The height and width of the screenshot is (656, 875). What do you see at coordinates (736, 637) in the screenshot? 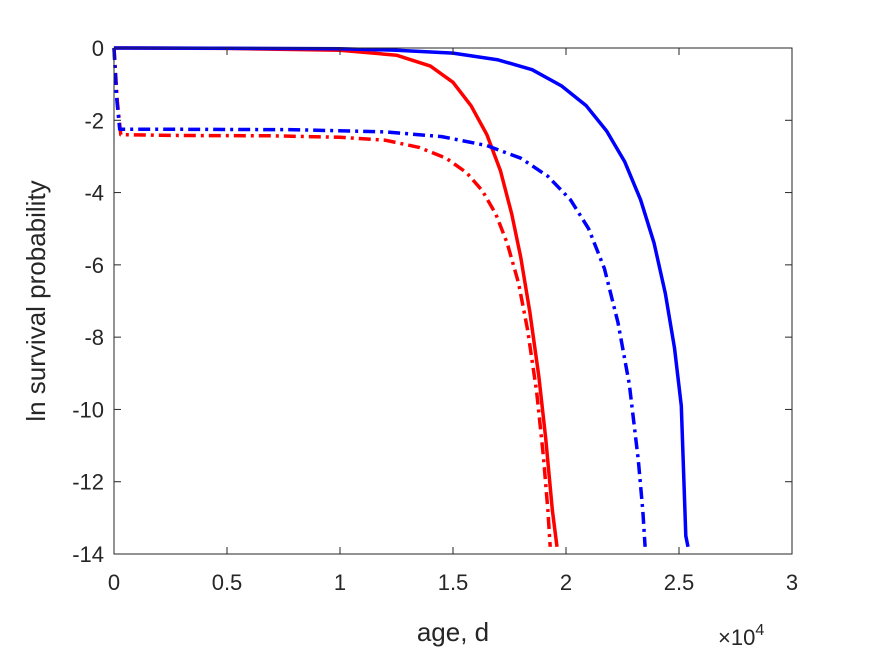
I see `x-axis-exponent-base: ×10` at bounding box center [736, 637].